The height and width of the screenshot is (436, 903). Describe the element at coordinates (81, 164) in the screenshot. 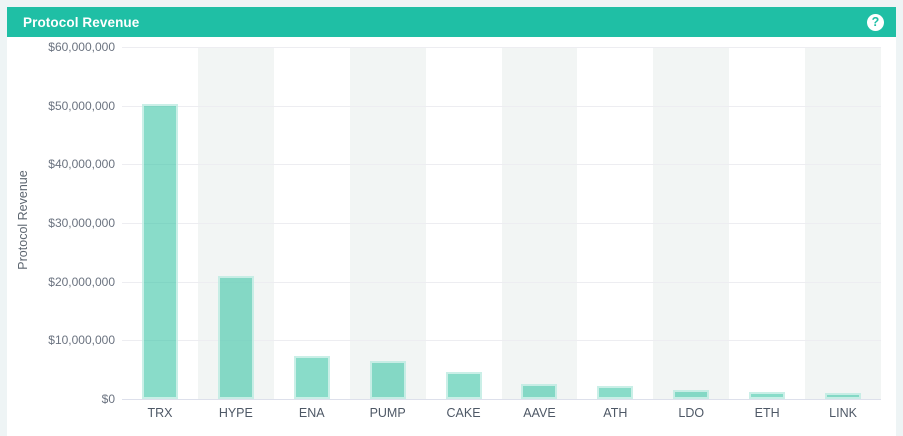

I see `y-tick-label: $40,000,000` at that location.